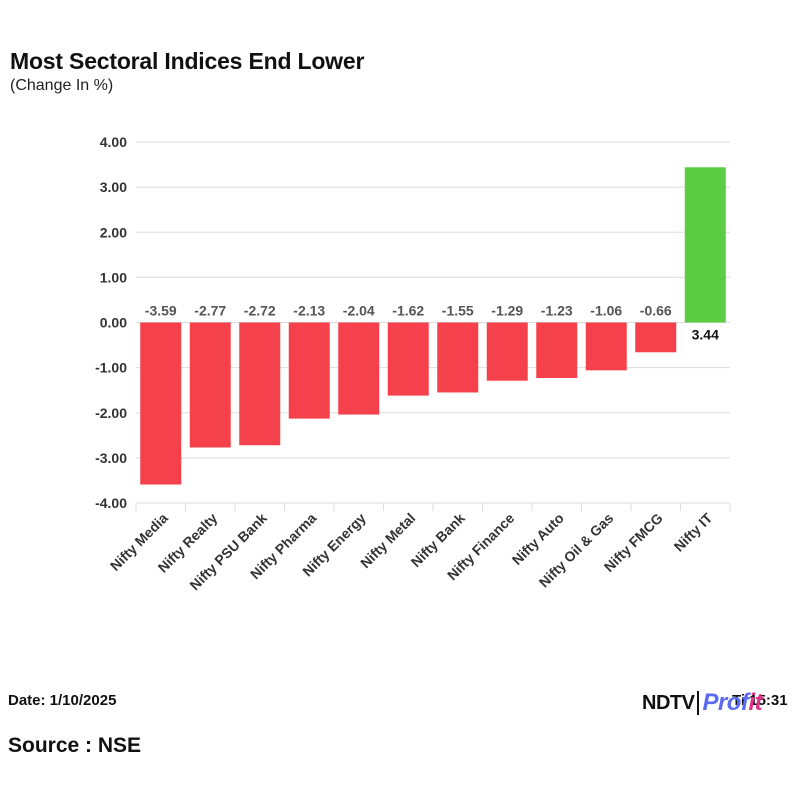 The height and width of the screenshot is (810, 810). I want to click on data-label: -2.72, so click(260, 311).